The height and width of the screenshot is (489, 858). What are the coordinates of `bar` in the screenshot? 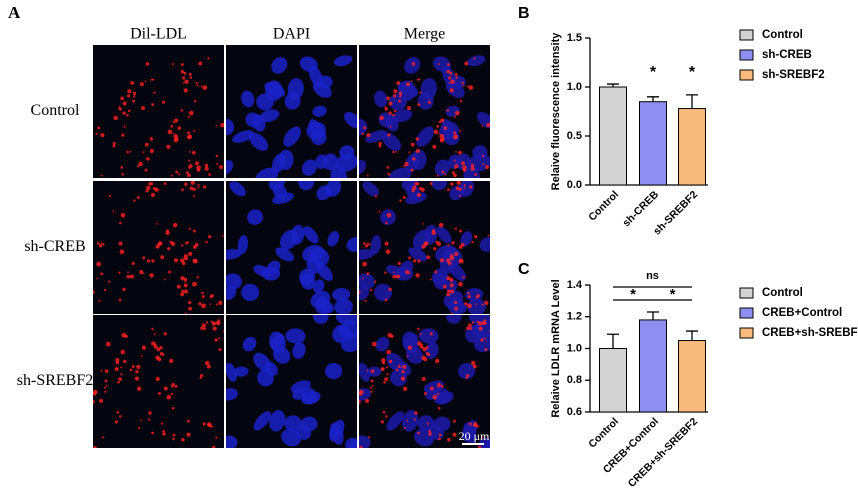 It's located at (613, 380).